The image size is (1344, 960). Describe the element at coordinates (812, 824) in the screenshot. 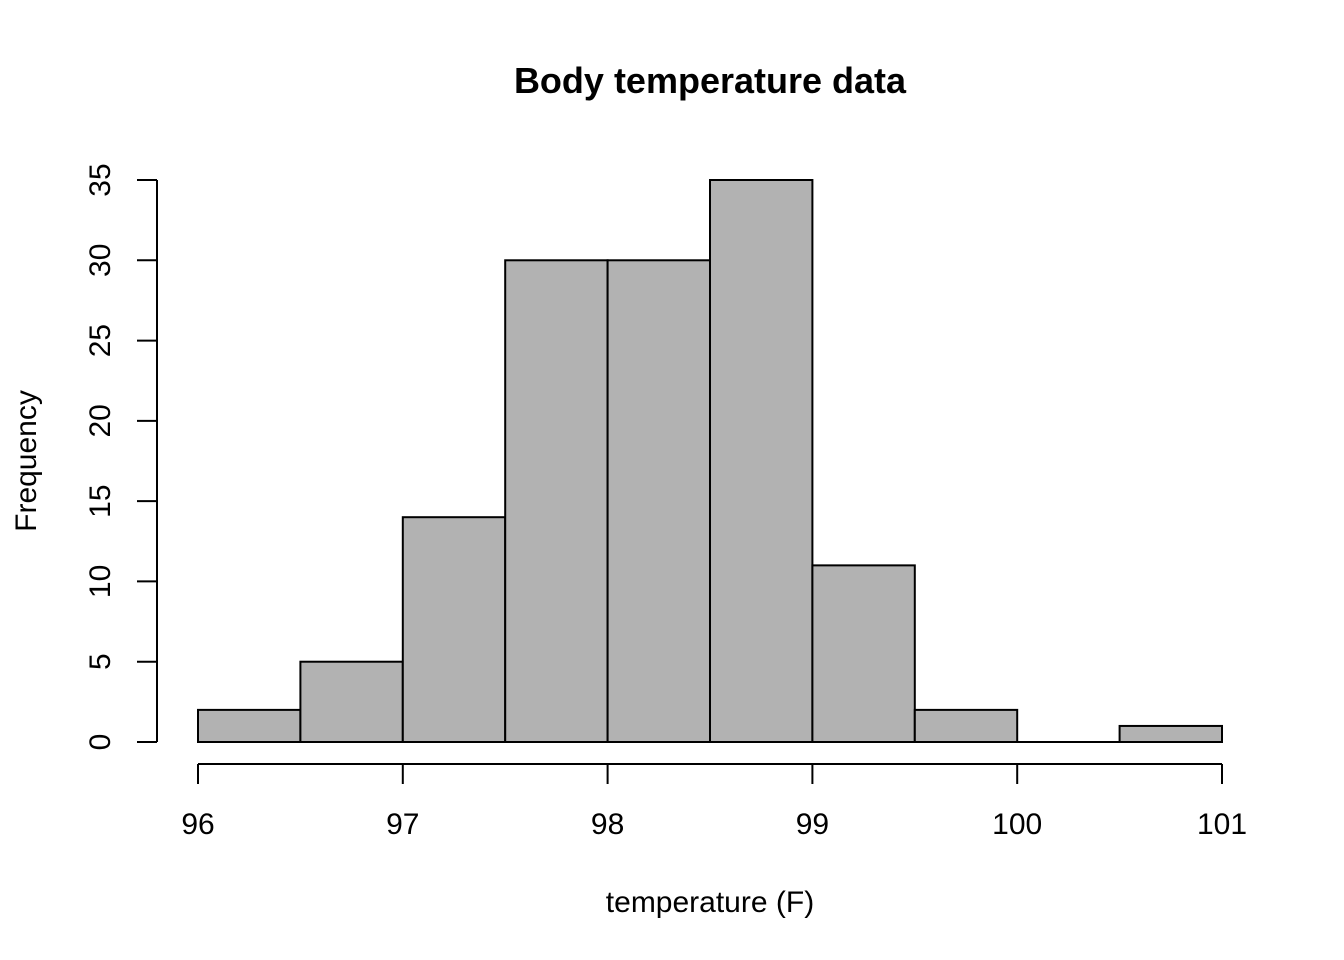

I see `x-tick-label: 99` at that location.